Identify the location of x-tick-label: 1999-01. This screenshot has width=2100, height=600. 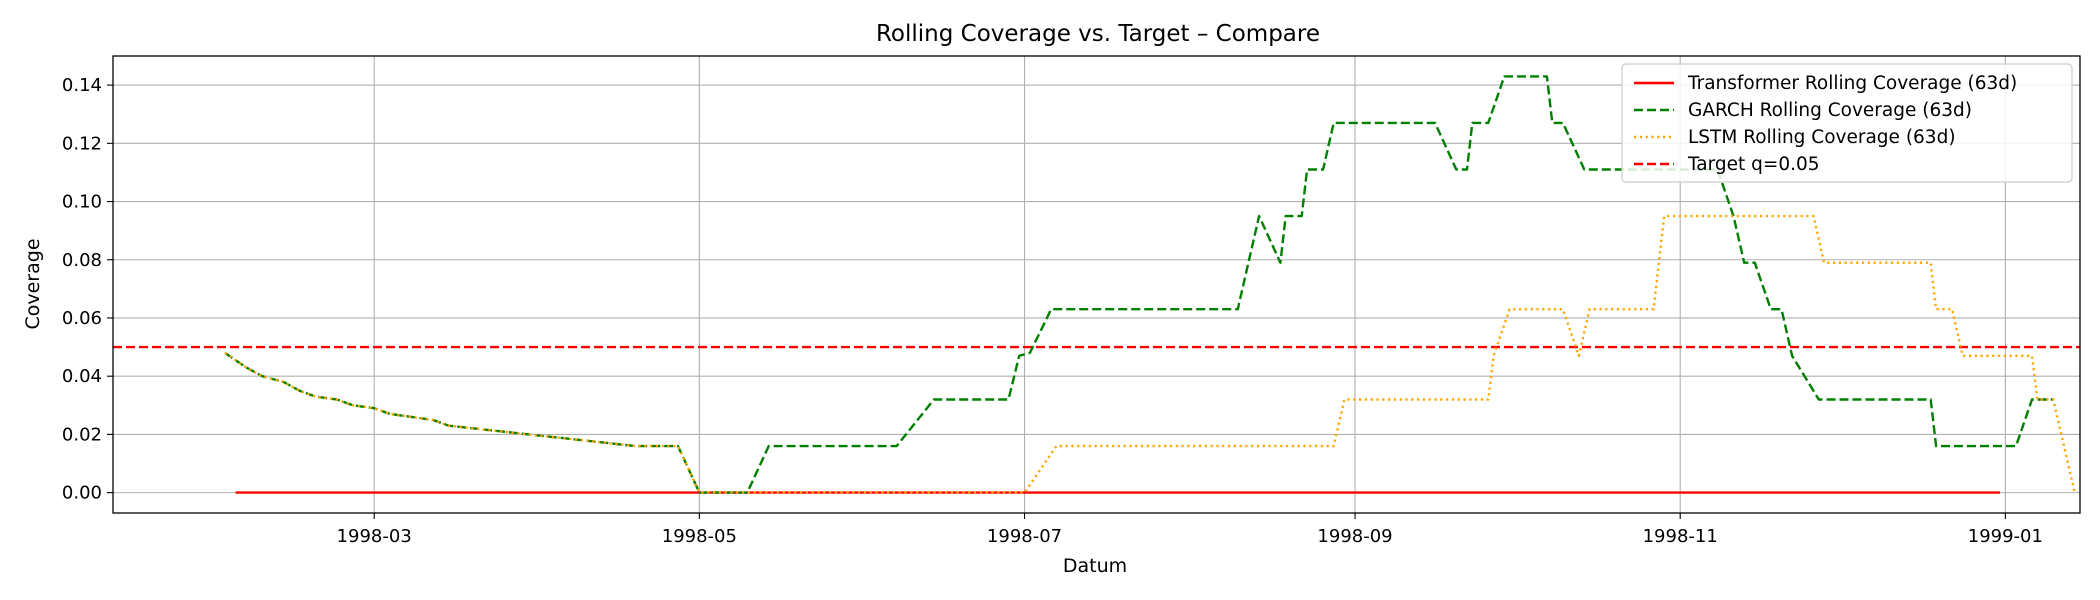
(2005, 536).